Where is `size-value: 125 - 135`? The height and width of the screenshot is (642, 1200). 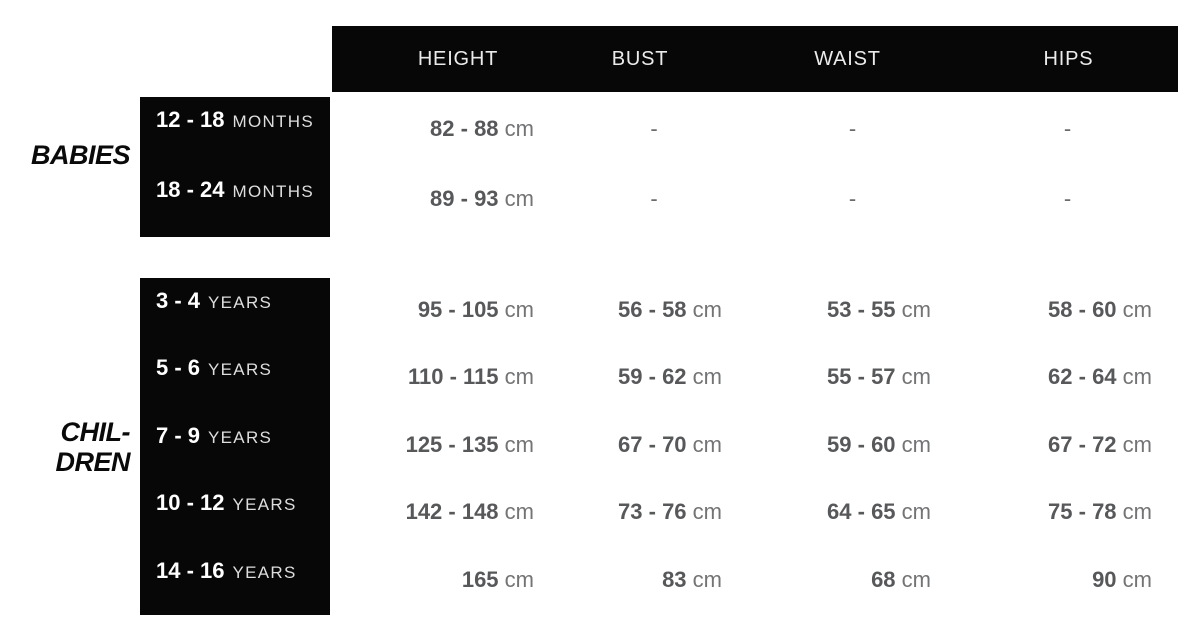 size-value: 125 - 135 is located at coordinates (452, 444).